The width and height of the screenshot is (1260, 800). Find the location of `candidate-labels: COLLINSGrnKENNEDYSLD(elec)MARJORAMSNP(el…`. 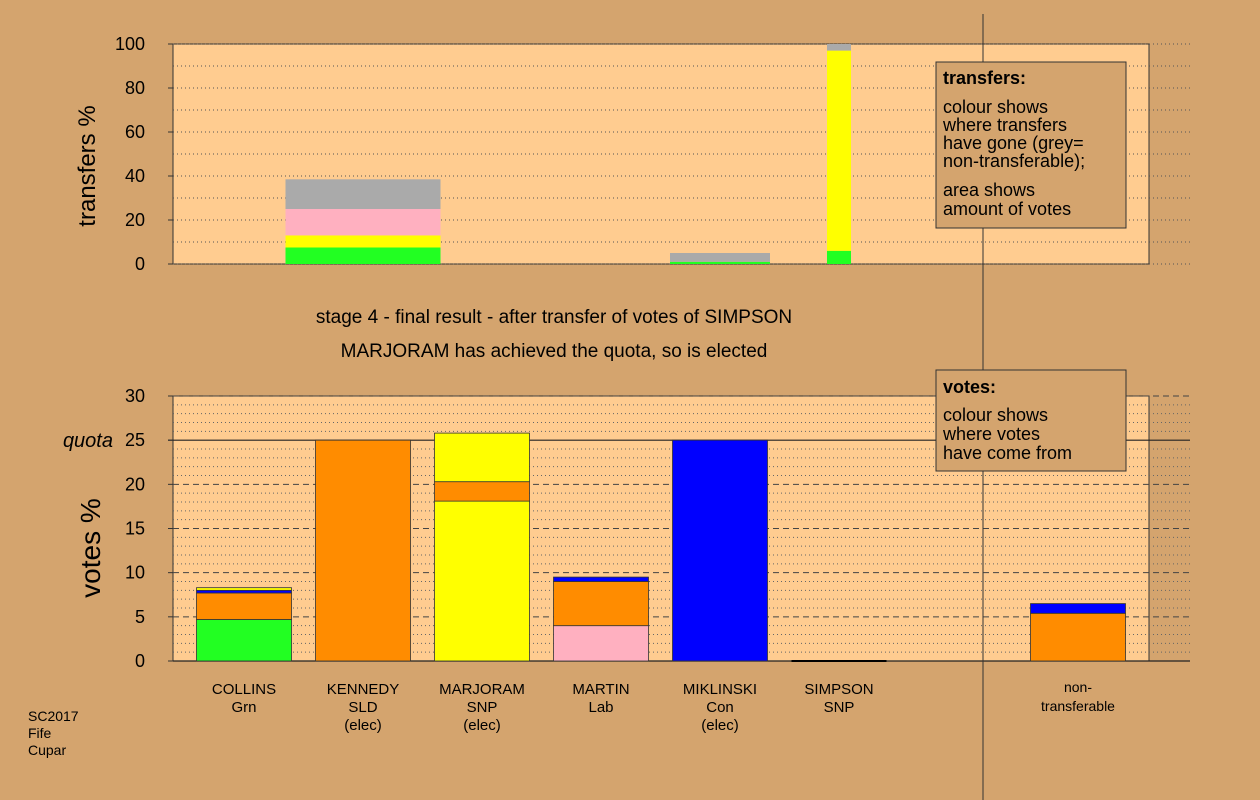

candidate-labels: COLLINSGrnKENNEDYSLD(elec)MARJORAMSNP(el… is located at coordinates (663, 706).